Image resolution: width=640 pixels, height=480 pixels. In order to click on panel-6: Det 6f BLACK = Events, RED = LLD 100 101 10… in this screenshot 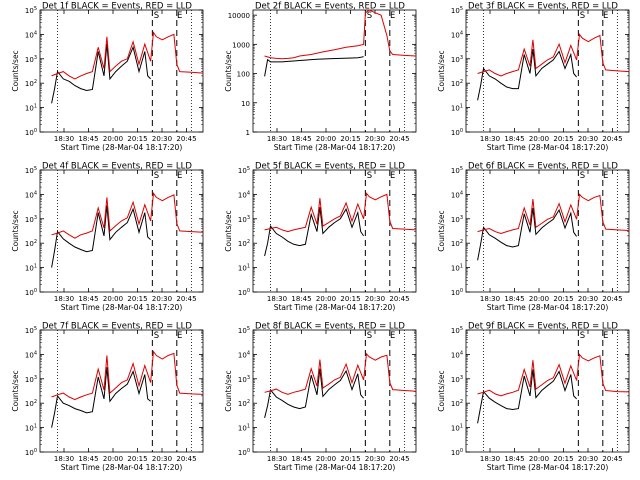, I will do `click(533, 237)`.